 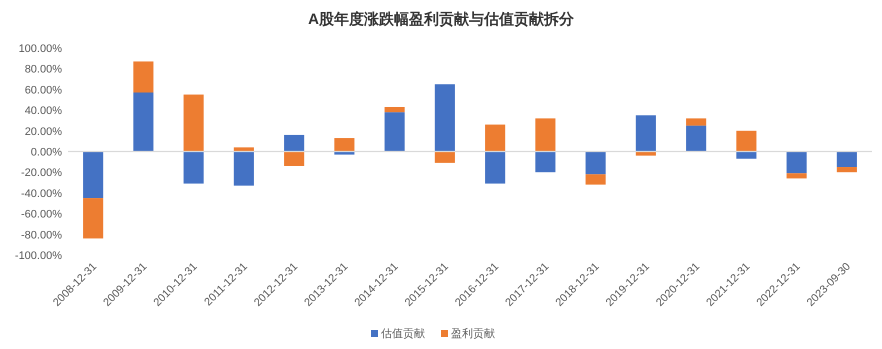 What do you see at coordinates (43, 132) in the screenshot?
I see `y-tick-label: 20.00%` at bounding box center [43, 132].